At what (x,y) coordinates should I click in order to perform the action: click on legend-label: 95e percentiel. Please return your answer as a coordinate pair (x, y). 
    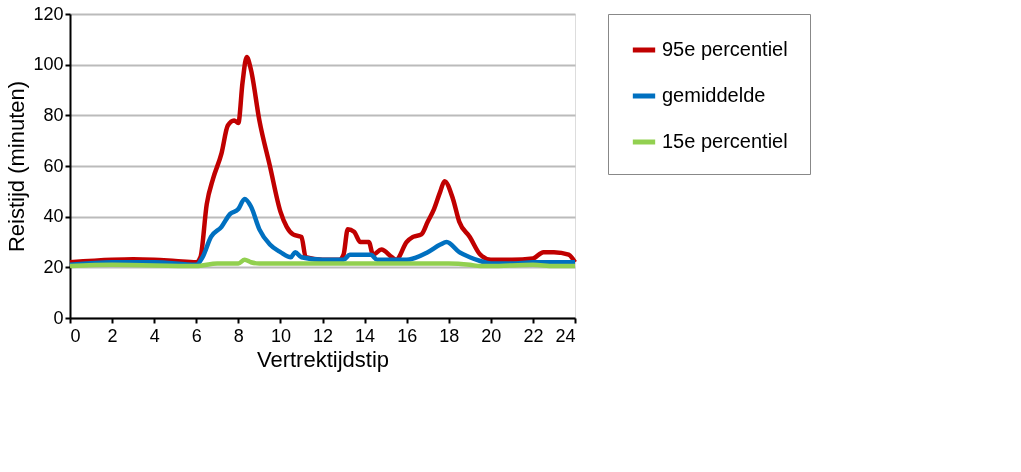
    Looking at the image, I should click on (725, 49).